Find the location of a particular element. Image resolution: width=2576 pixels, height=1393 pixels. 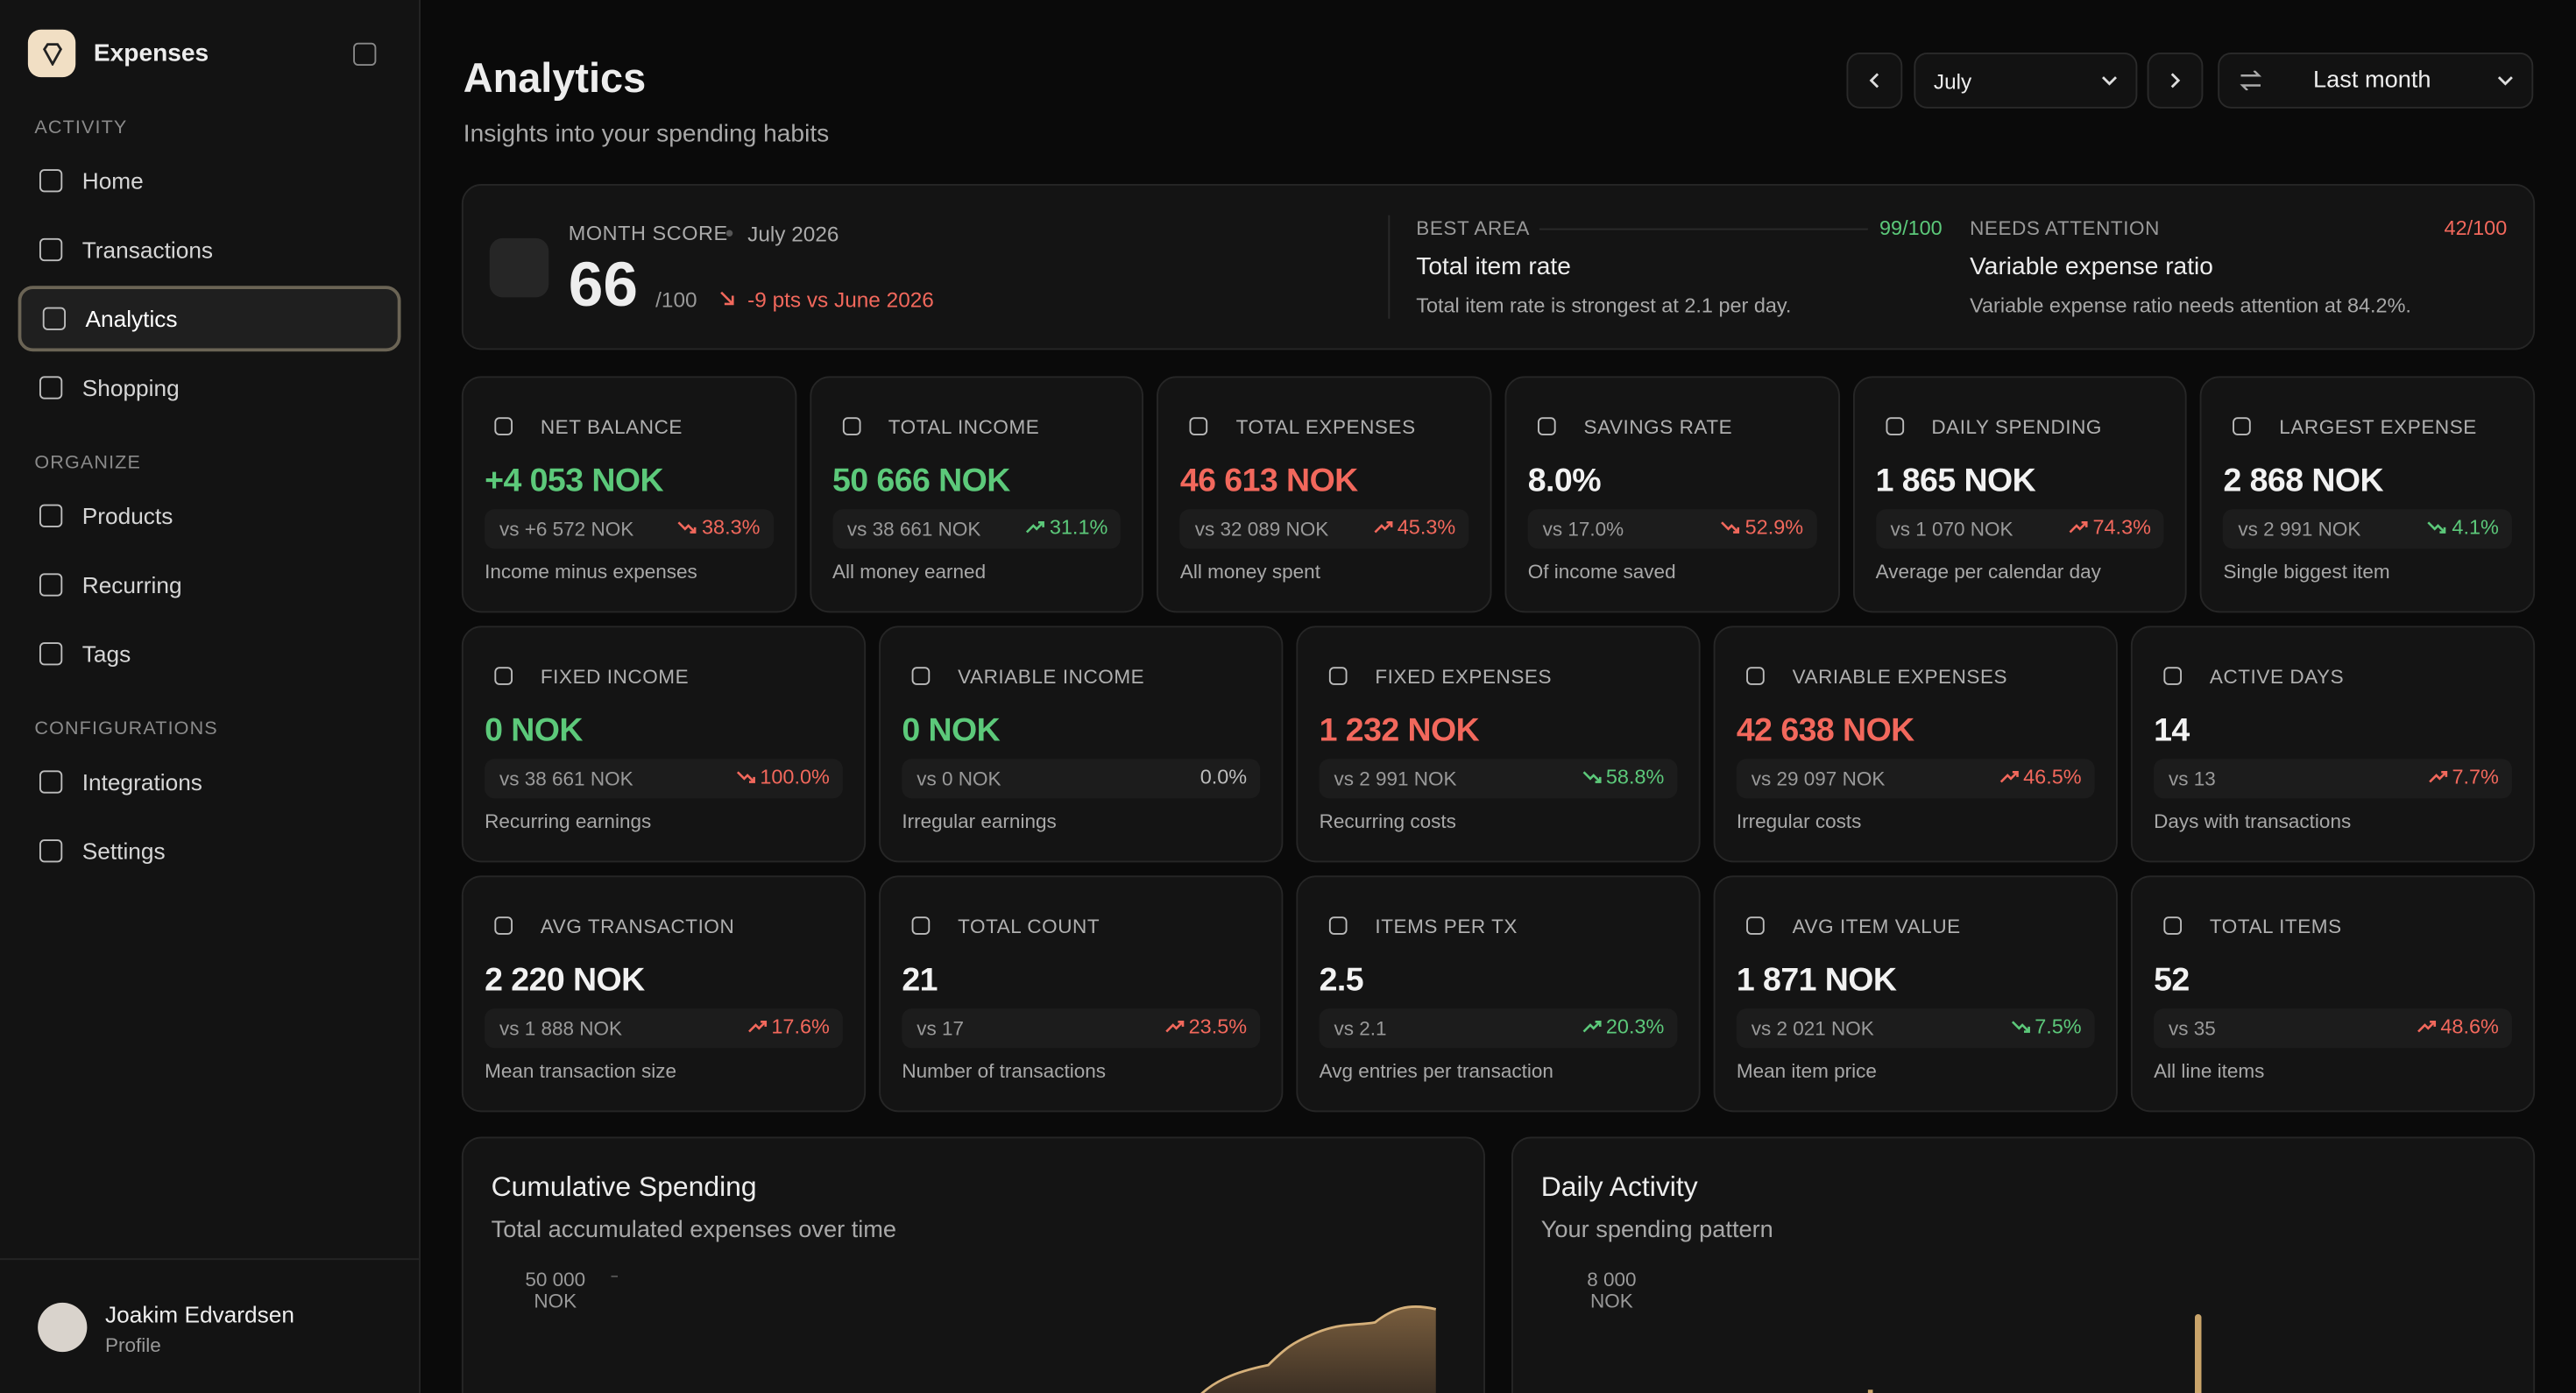

change: 48.6% is located at coordinates (2457, 1027).